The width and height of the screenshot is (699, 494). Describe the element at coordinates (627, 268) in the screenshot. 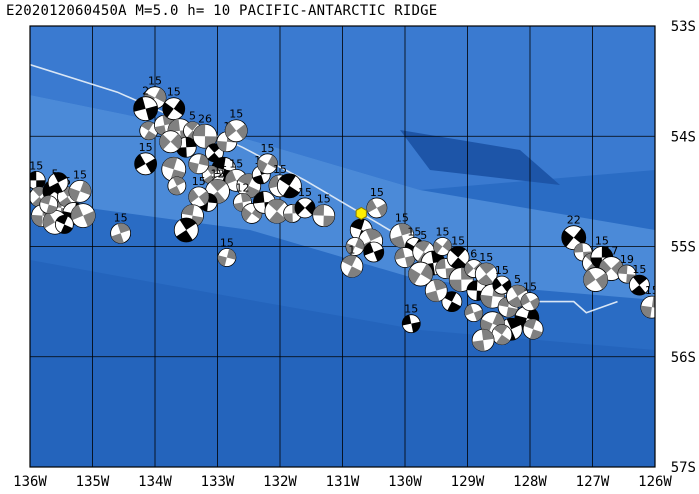

I see `focal-mechanism: 19` at that location.